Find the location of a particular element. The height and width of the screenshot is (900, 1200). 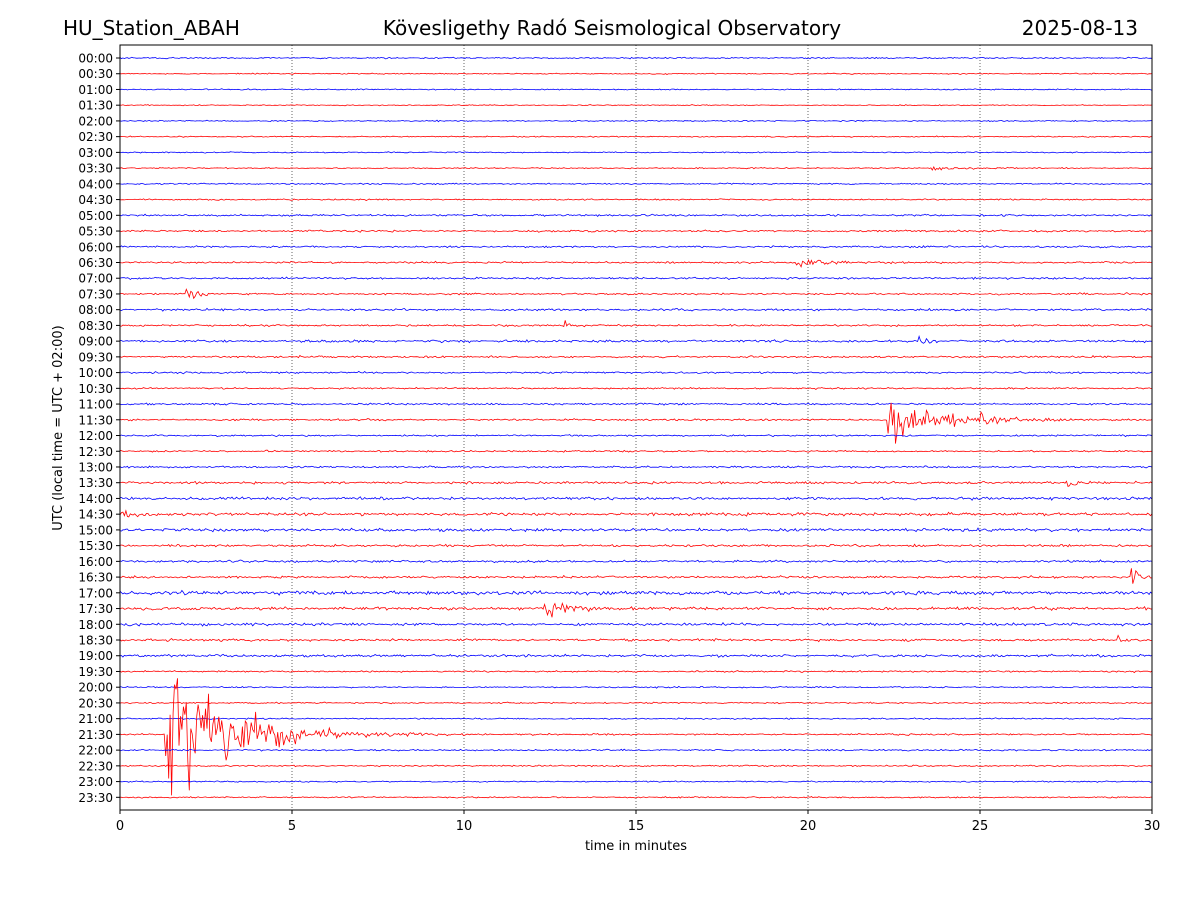

row-time-label: 20:00 is located at coordinates (95, 688).